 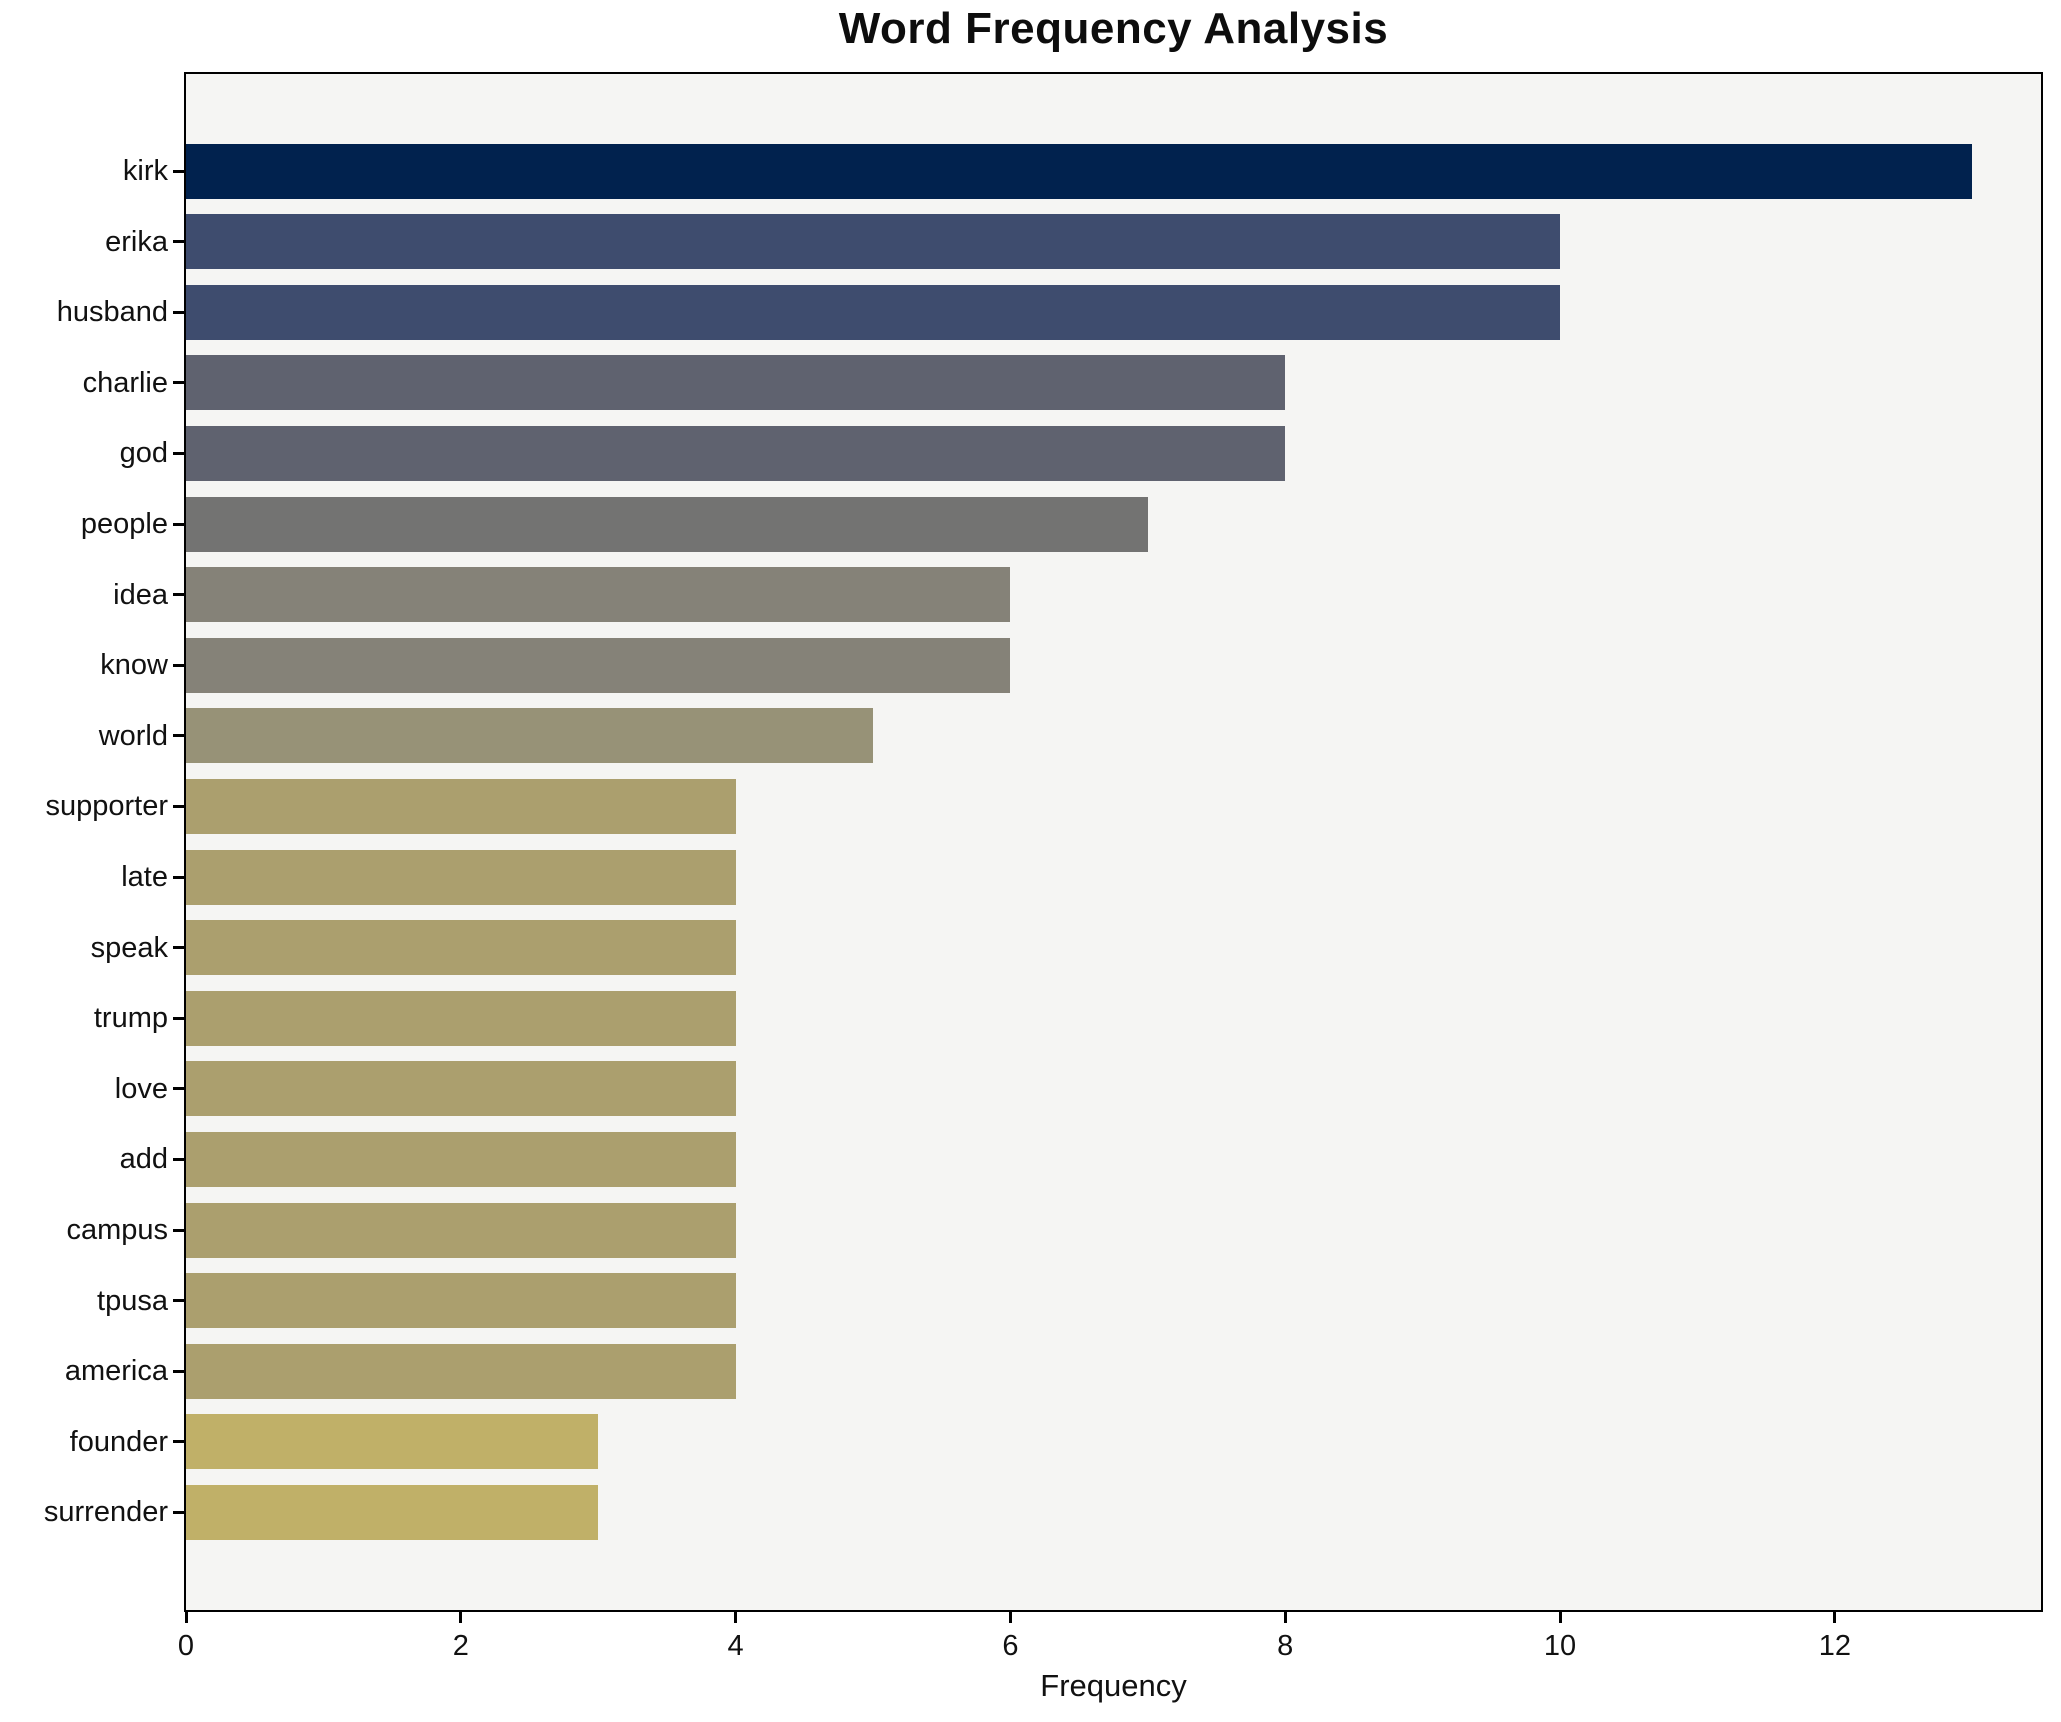 I want to click on x-tick-label-0: 0, so click(x=186, y=1646).